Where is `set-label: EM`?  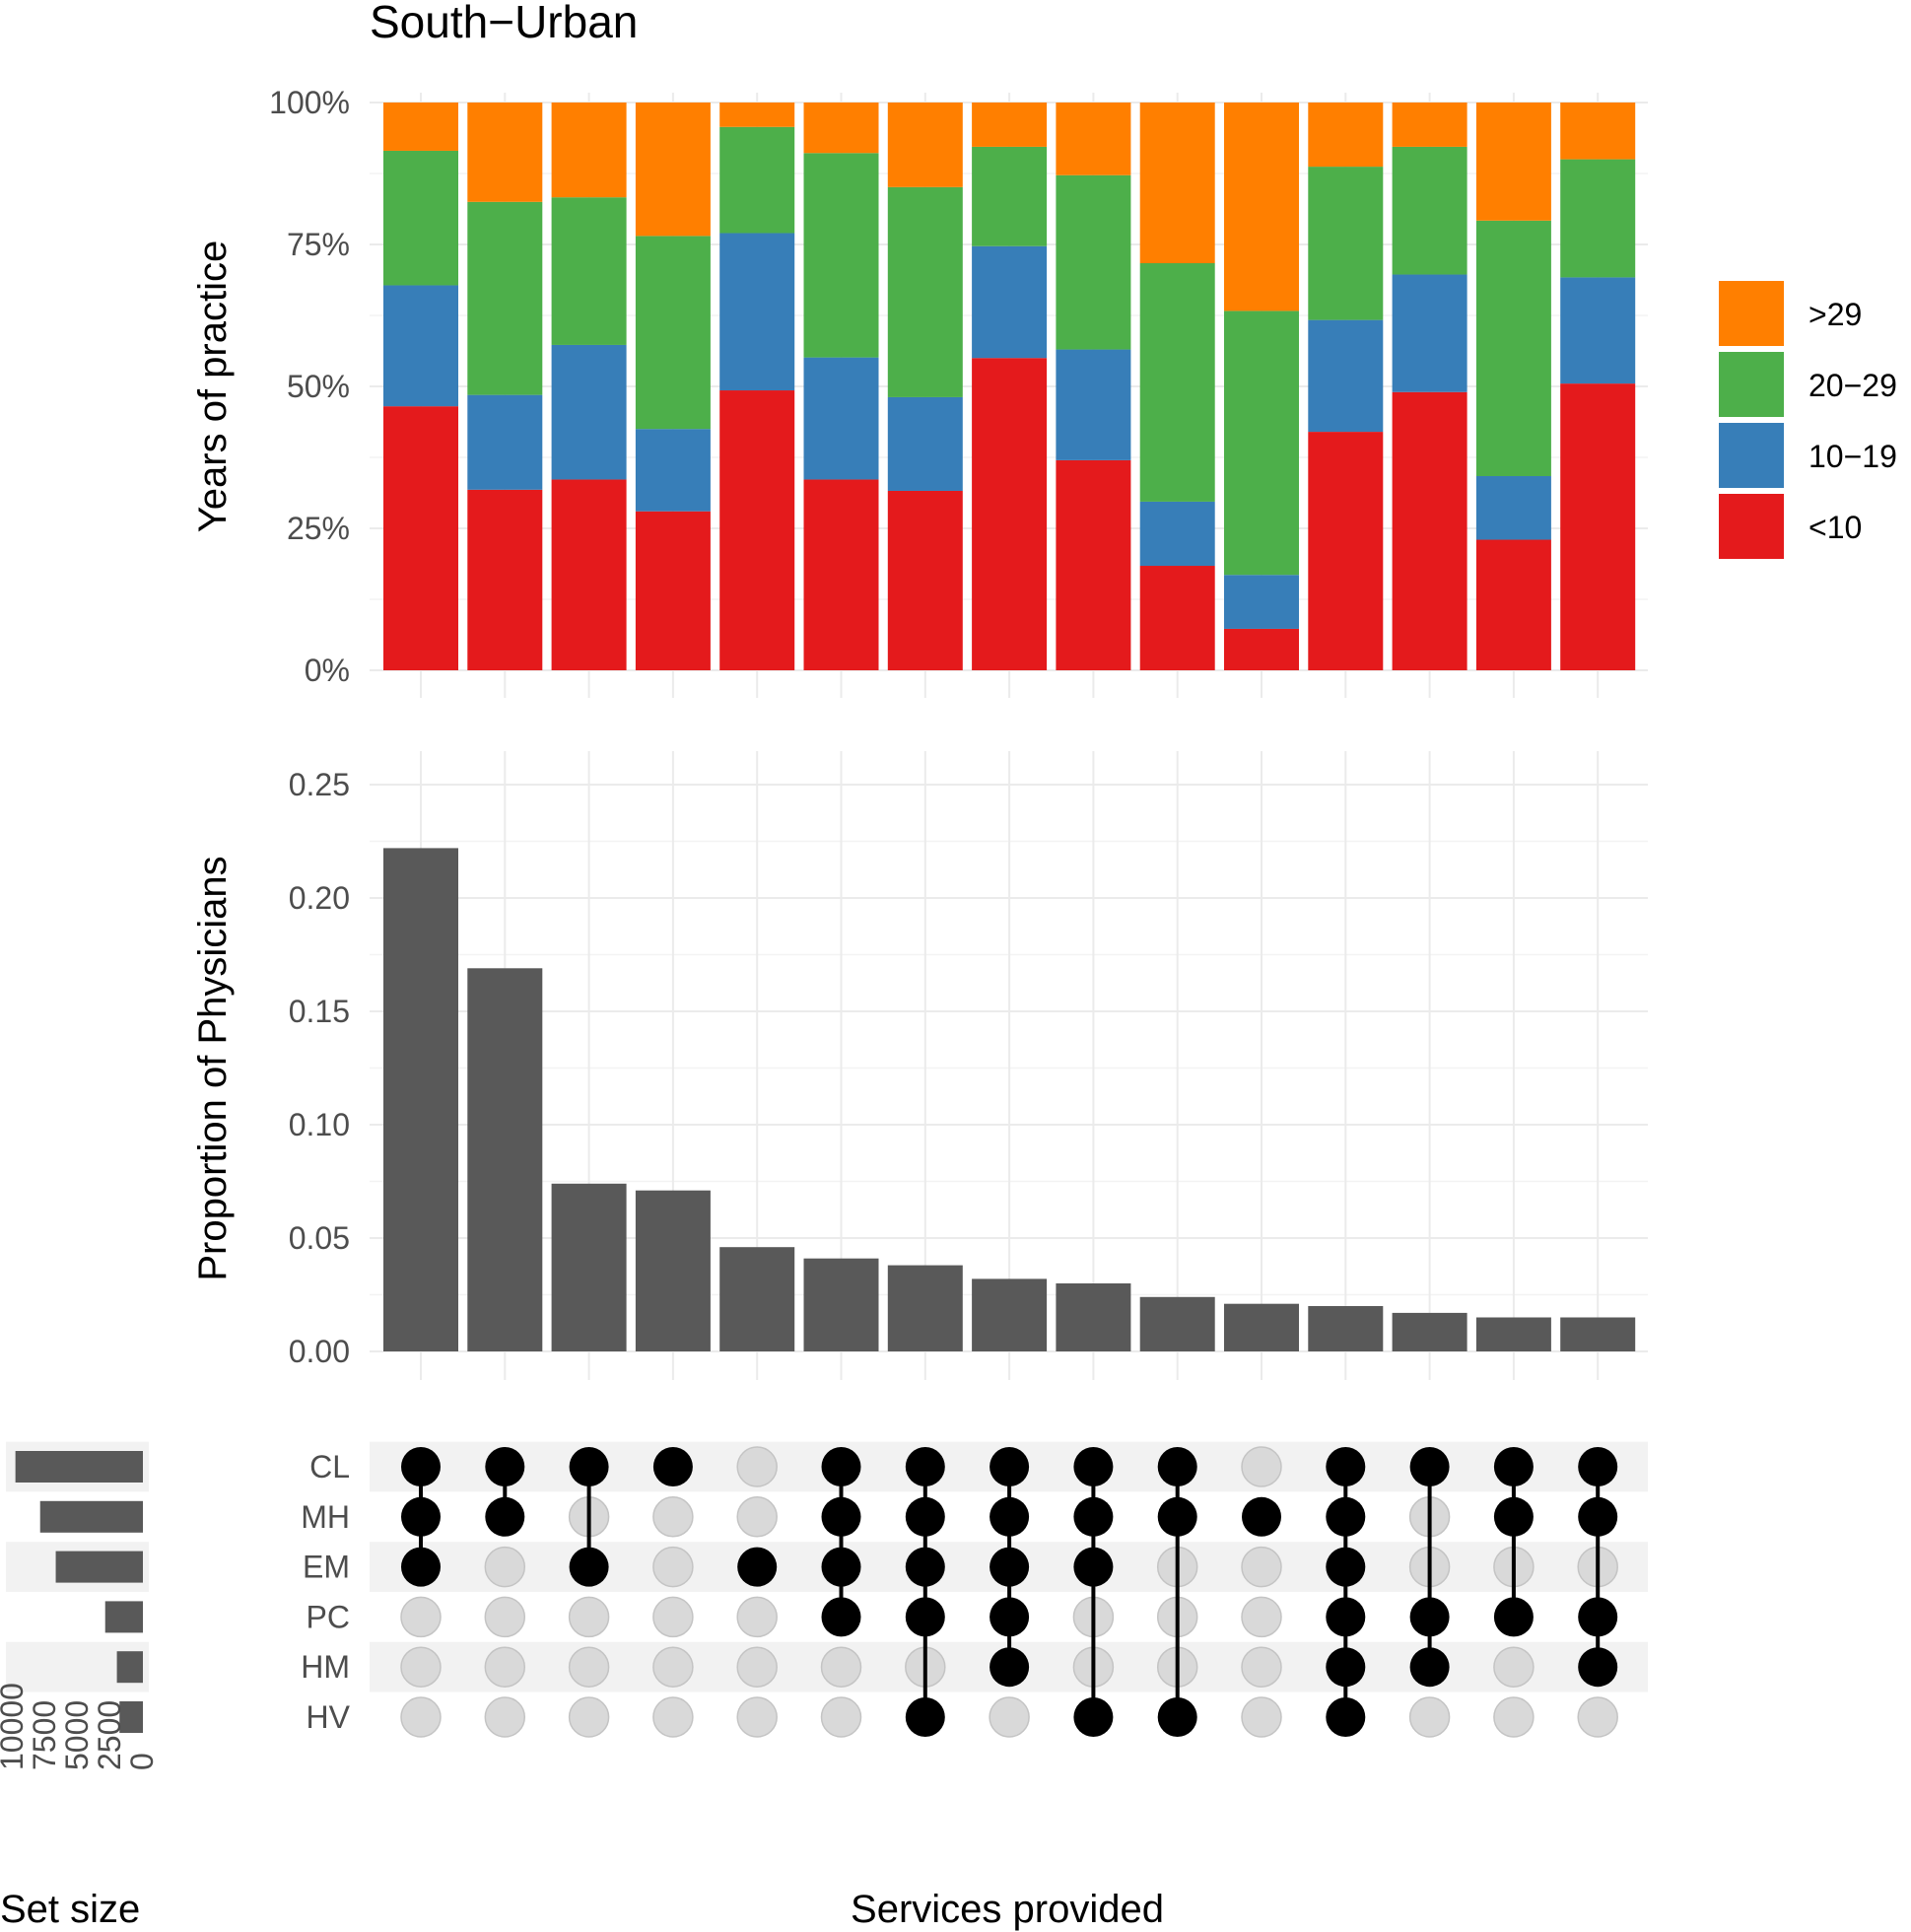 set-label: EM is located at coordinates (326, 1568).